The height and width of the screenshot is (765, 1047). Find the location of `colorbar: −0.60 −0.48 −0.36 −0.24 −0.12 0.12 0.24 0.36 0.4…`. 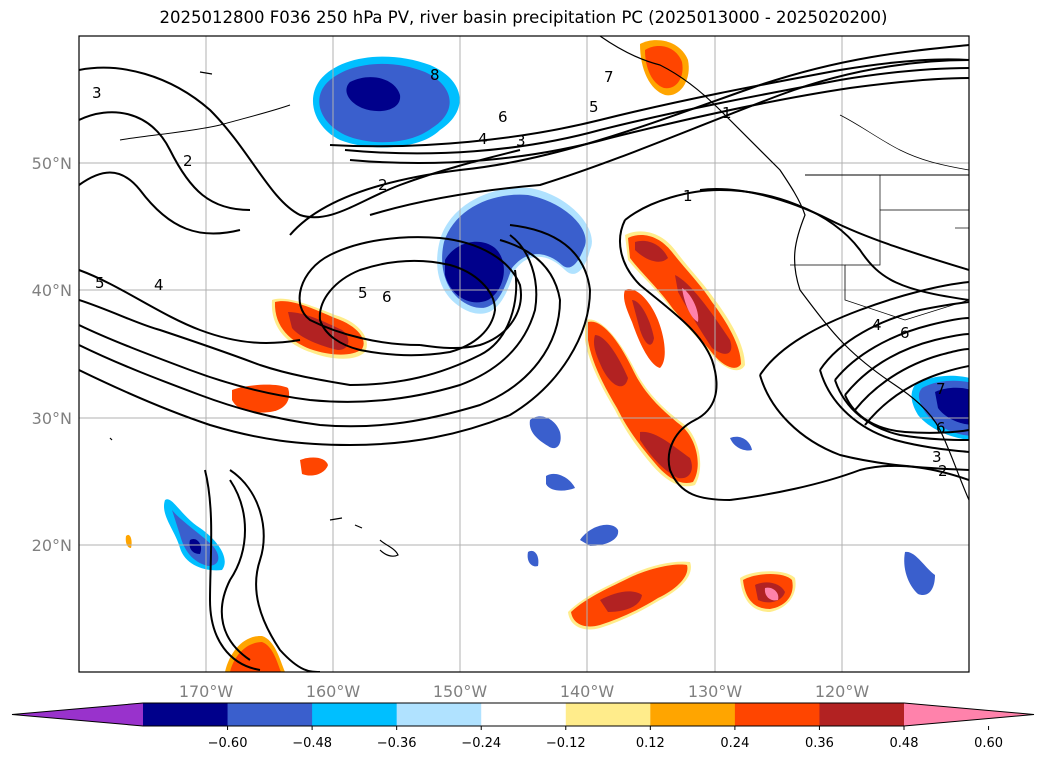

colorbar: −0.60 −0.48 −0.36 −0.24 −0.12 0.12 0.24 0.36 0.4… is located at coordinates (523, 726).